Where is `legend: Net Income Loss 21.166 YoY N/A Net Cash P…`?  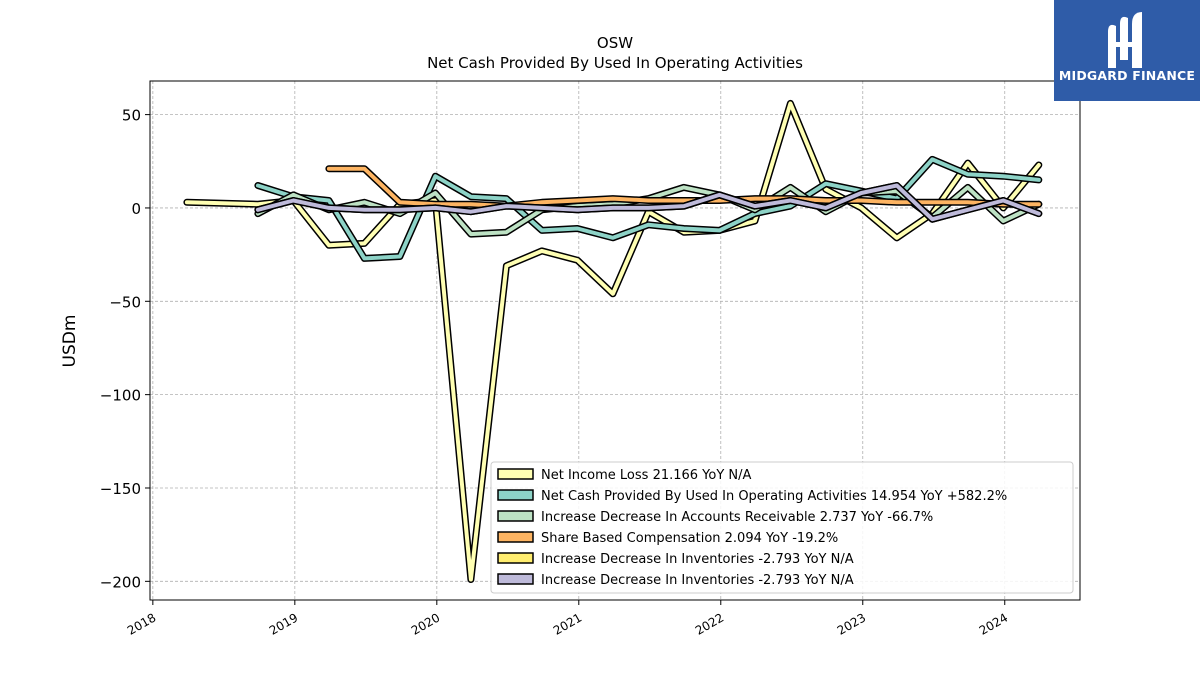
legend: Net Income Loss 21.166 YoY N/A Net Cash P… is located at coordinates (782, 527).